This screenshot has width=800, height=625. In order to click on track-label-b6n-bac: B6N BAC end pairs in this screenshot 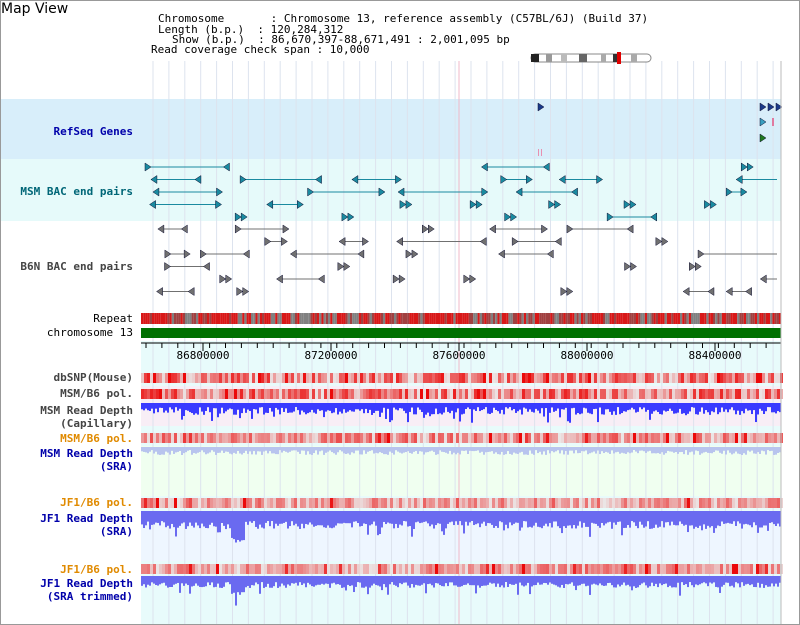, I will do `click(76, 266)`.